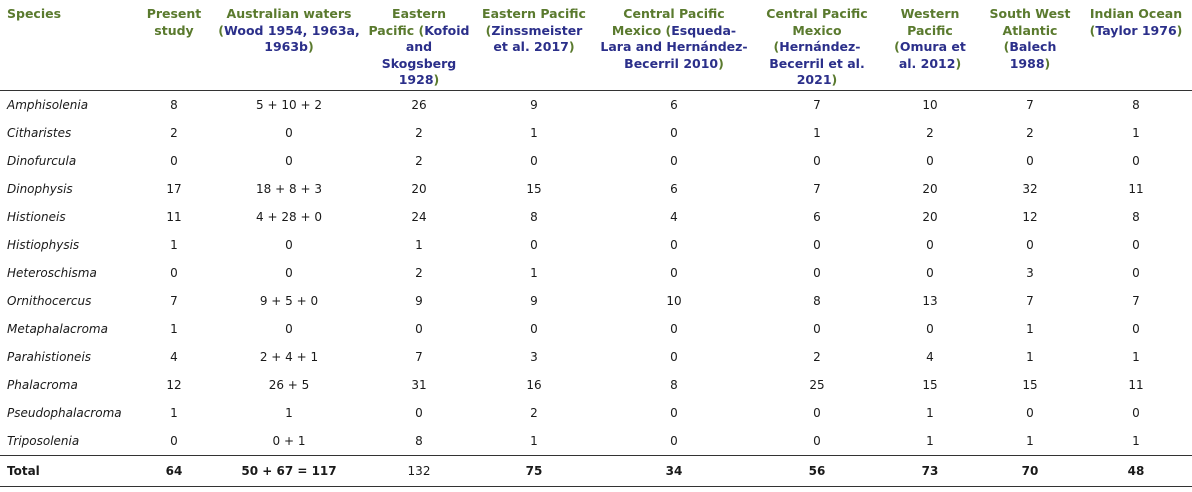  I want to click on species-name: Dinofurcula, so click(42, 160).